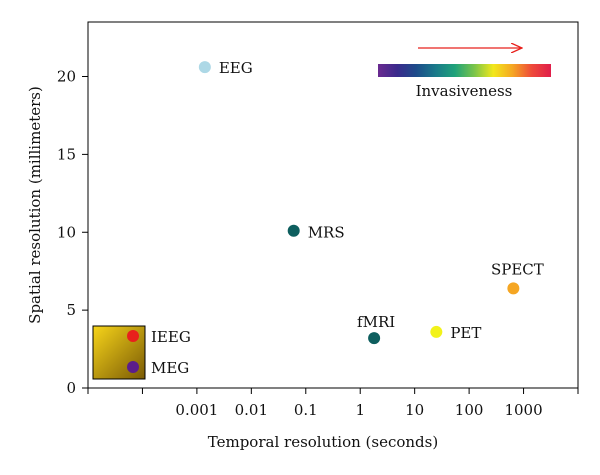 This screenshot has width=600, height=475. Describe the element at coordinates (464, 91) in the screenshot. I see `invasiveness-title: Invasiveness` at that location.